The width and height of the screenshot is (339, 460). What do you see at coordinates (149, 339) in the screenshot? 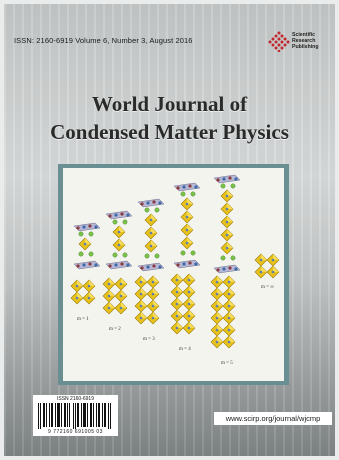
I see `figure-label-m3: m = 3` at bounding box center [149, 339].